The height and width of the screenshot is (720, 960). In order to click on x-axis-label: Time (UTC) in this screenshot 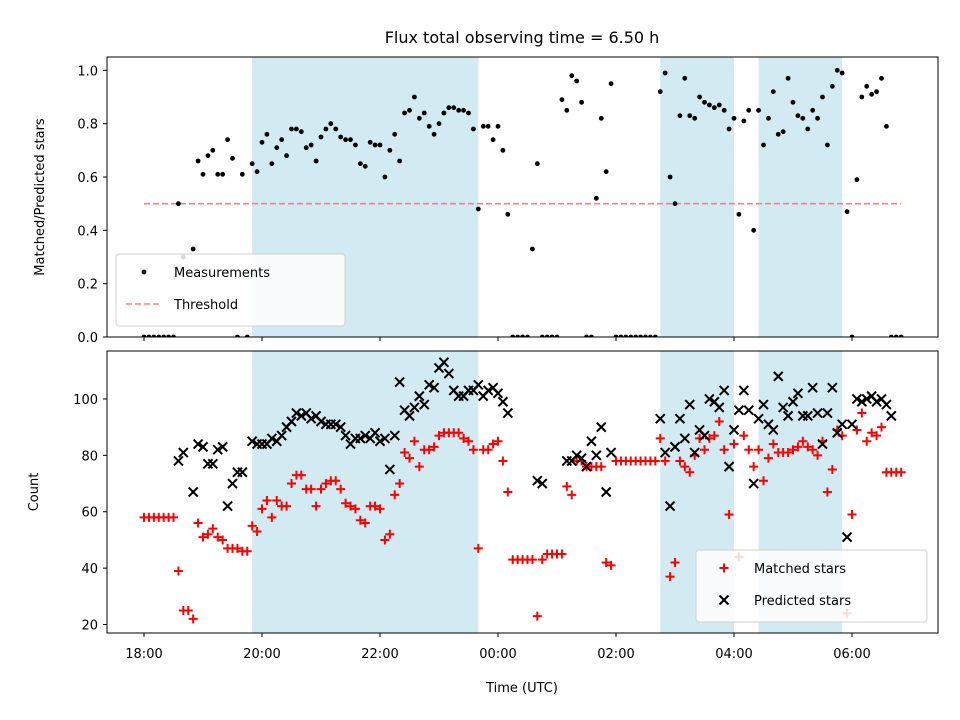, I will do `click(521, 688)`.